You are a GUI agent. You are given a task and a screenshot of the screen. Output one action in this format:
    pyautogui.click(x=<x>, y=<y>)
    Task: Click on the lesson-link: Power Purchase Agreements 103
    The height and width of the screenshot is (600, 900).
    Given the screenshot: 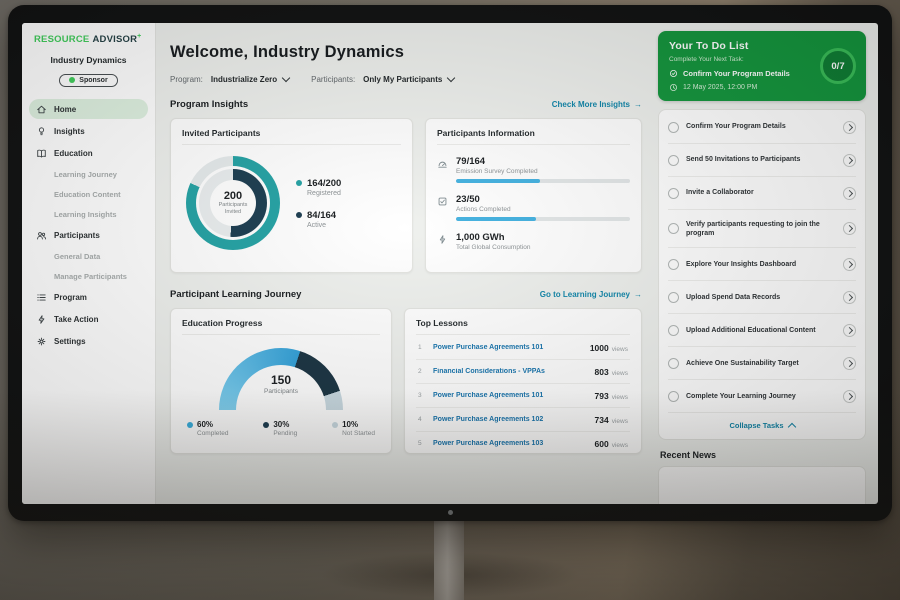 What is the action you would take?
    pyautogui.click(x=488, y=443)
    